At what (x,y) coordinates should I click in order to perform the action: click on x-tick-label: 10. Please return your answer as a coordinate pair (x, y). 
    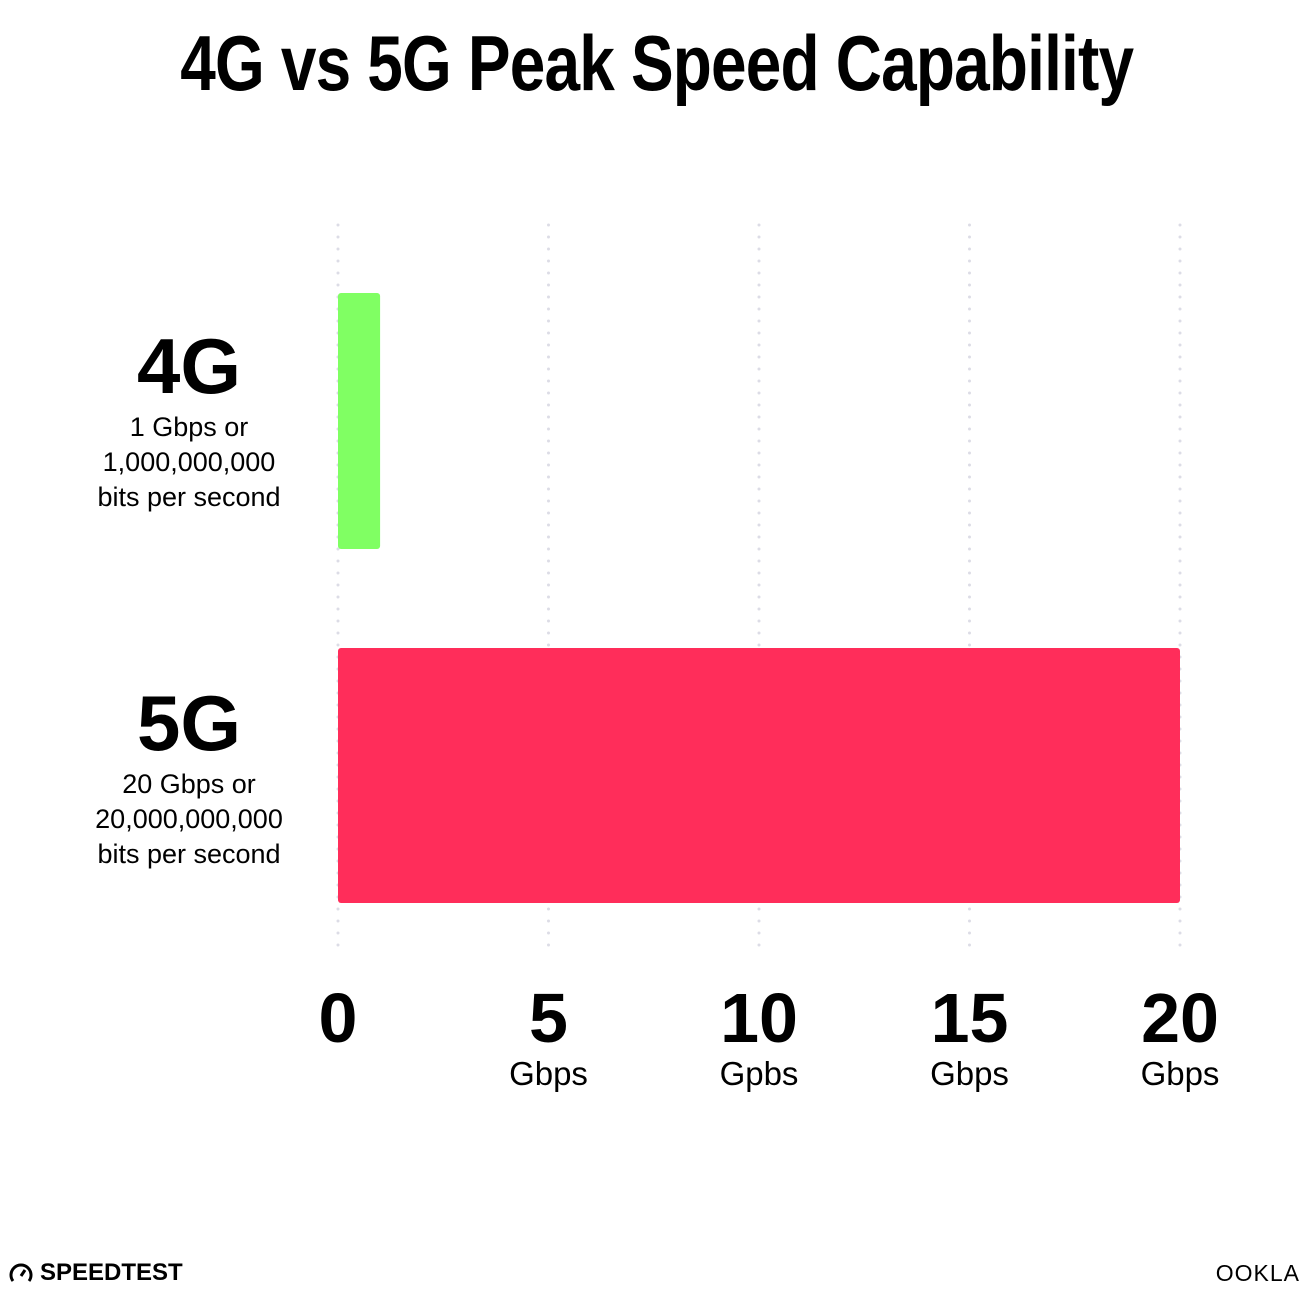
    Looking at the image, I should click on (759, 1018).